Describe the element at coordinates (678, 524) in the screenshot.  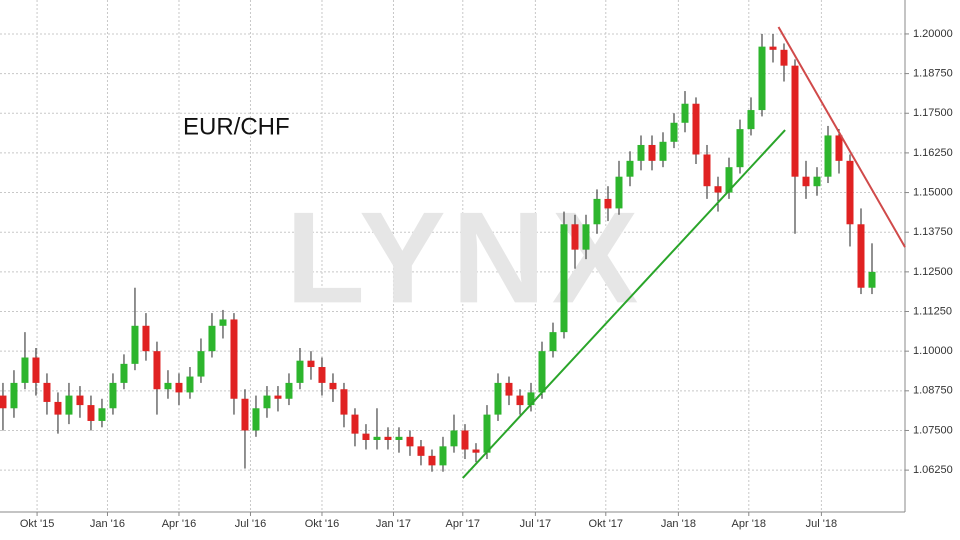
I see `x-tick-label: Jan '18` at that location.